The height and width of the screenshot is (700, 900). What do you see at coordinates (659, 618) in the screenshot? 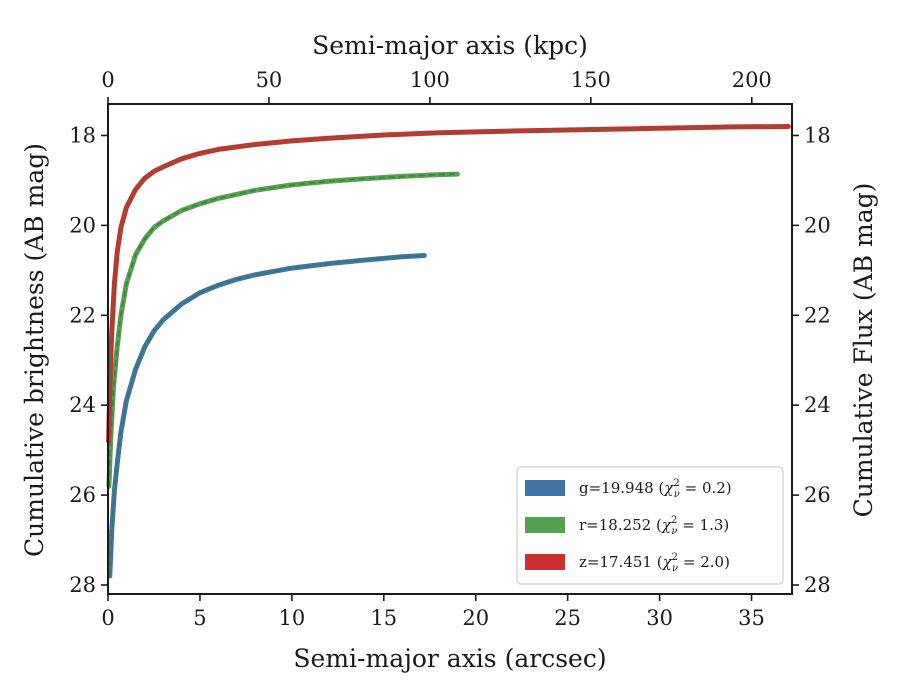
I see `x-tick-label: 30` at bounding box center [659, 618].